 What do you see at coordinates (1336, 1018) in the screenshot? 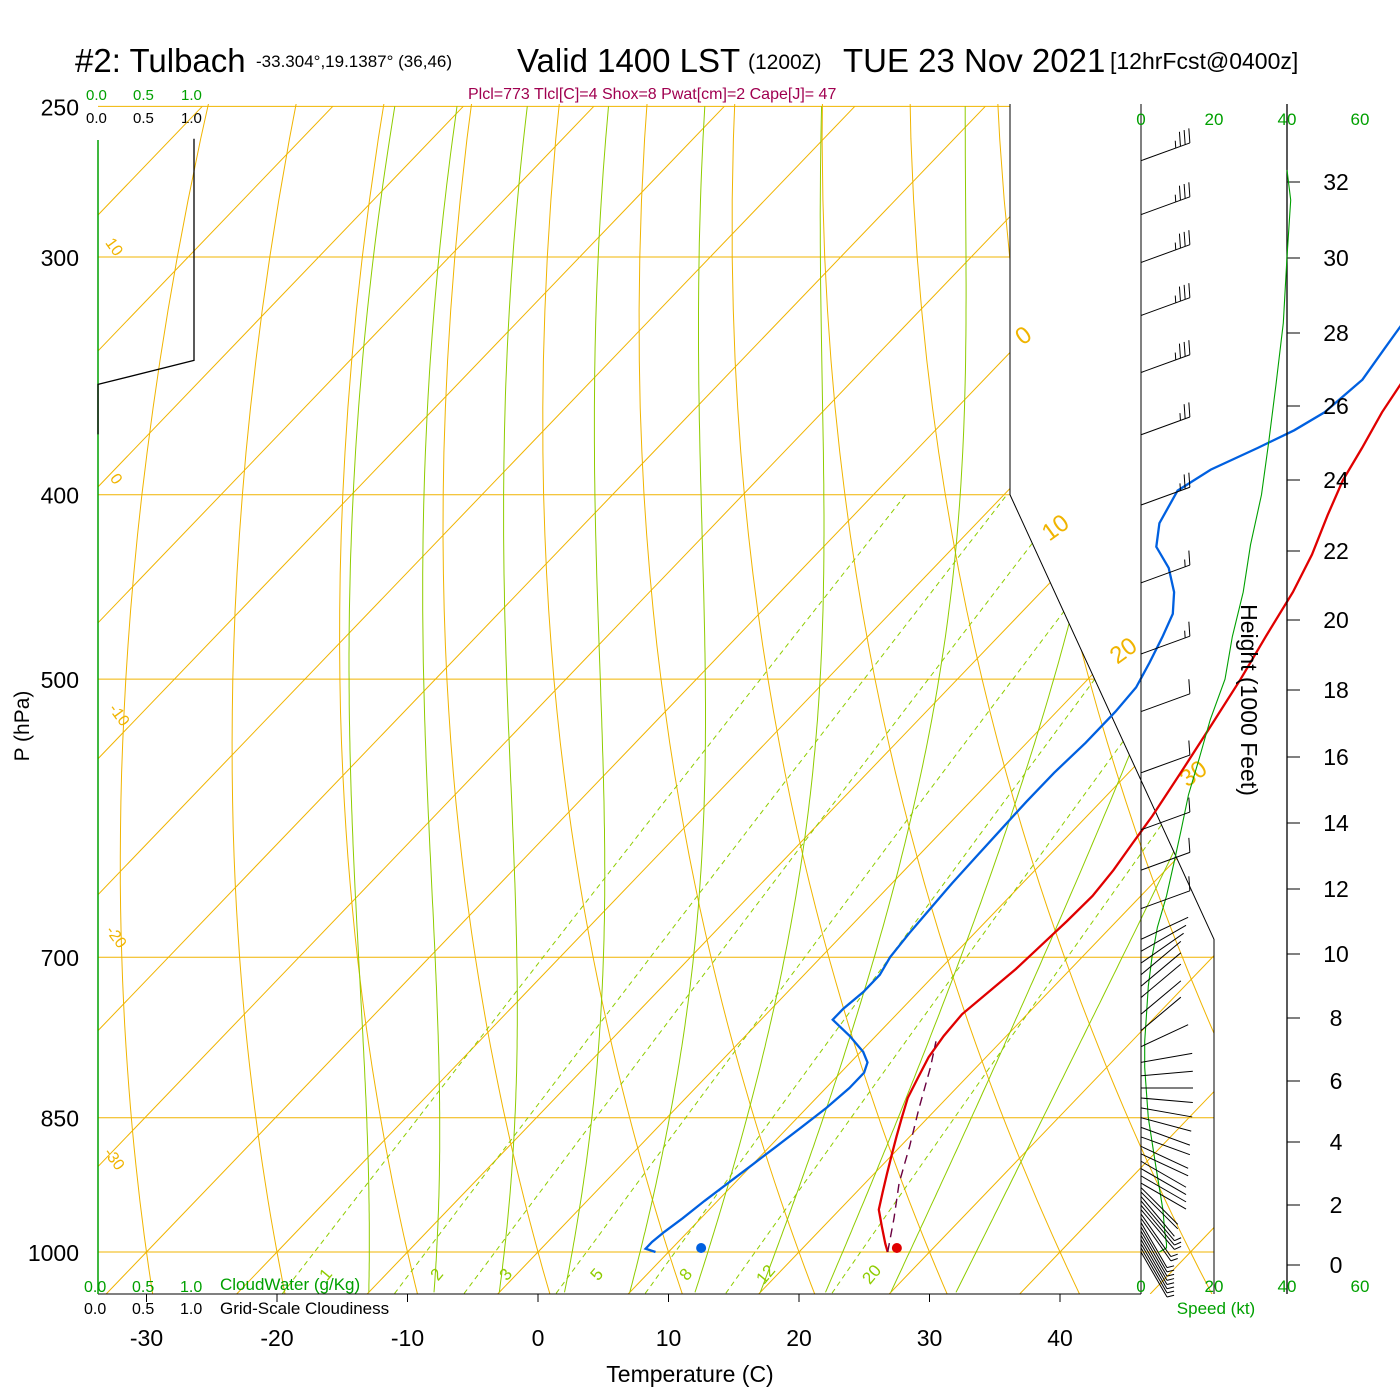
I see `height-tick-label-8: 8` at bounding box center [1336, 1018].